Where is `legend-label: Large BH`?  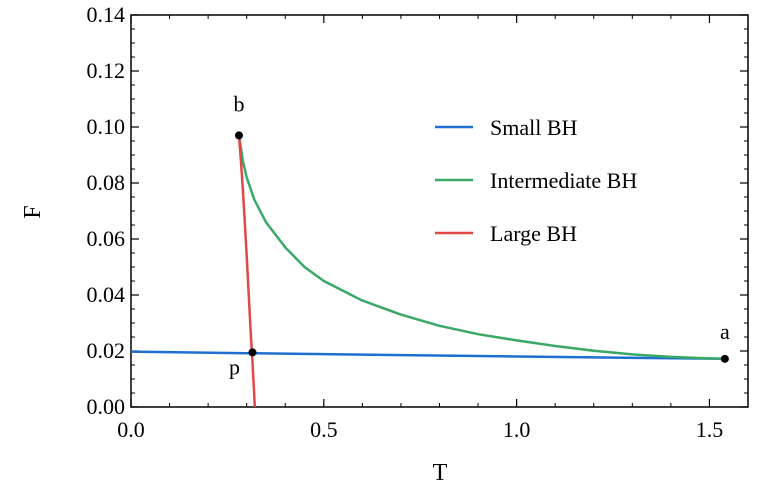 legend-label: Large BH is located at coordinates (533, 233).